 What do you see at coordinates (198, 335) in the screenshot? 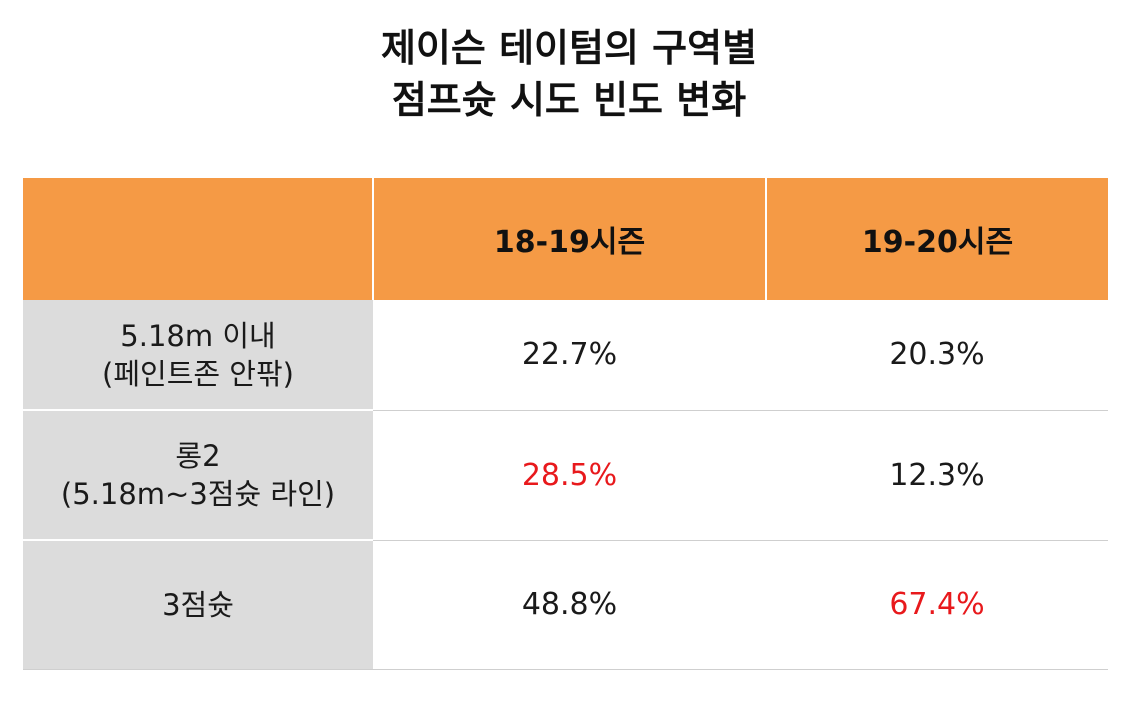
I see `row-label-line-1: 5.18m 이내` at bounding box center [198, 335].